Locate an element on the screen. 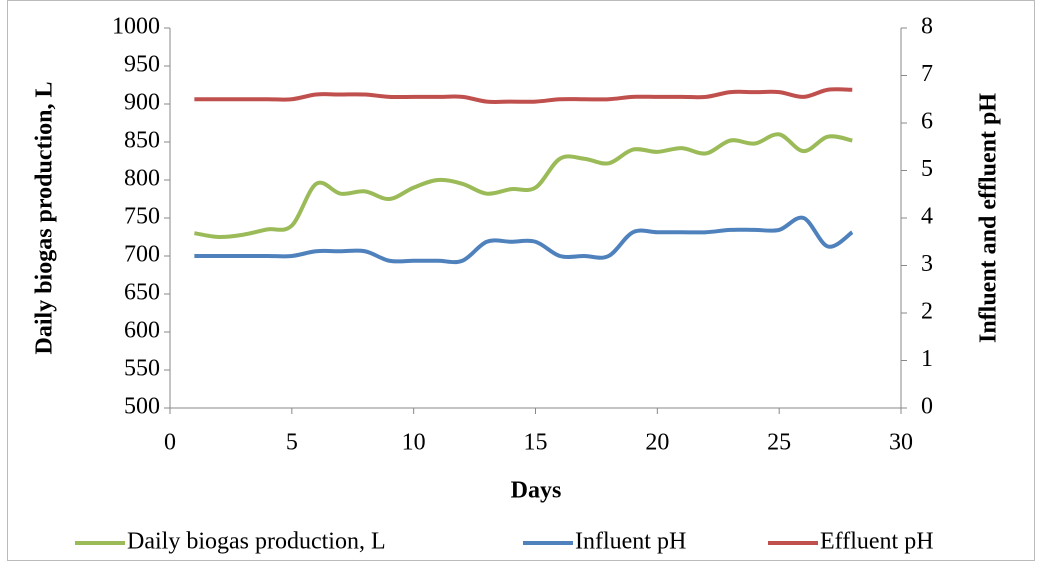 The width and height of the screenshot is (1043, 566). y2-tick-label: 4 is located at coordinates (927, 217).